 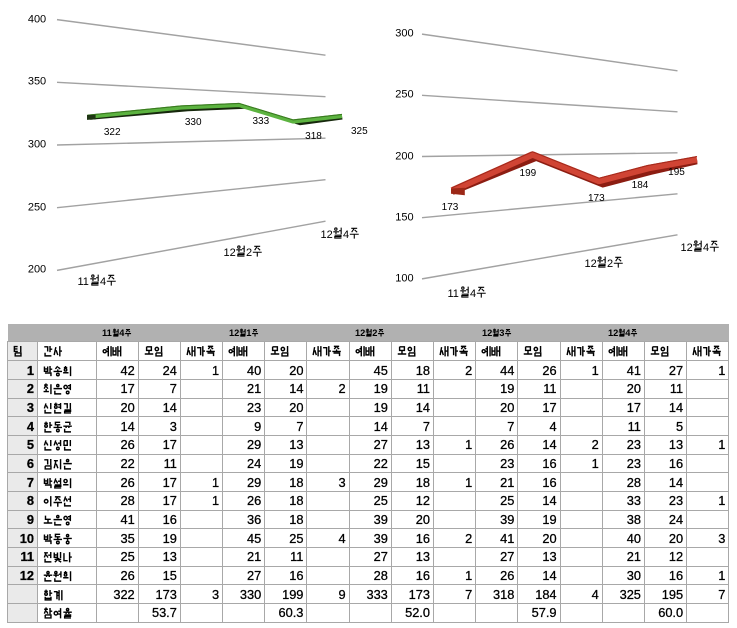 I want to click on svg-text: 3, so click(x=501, y=333).